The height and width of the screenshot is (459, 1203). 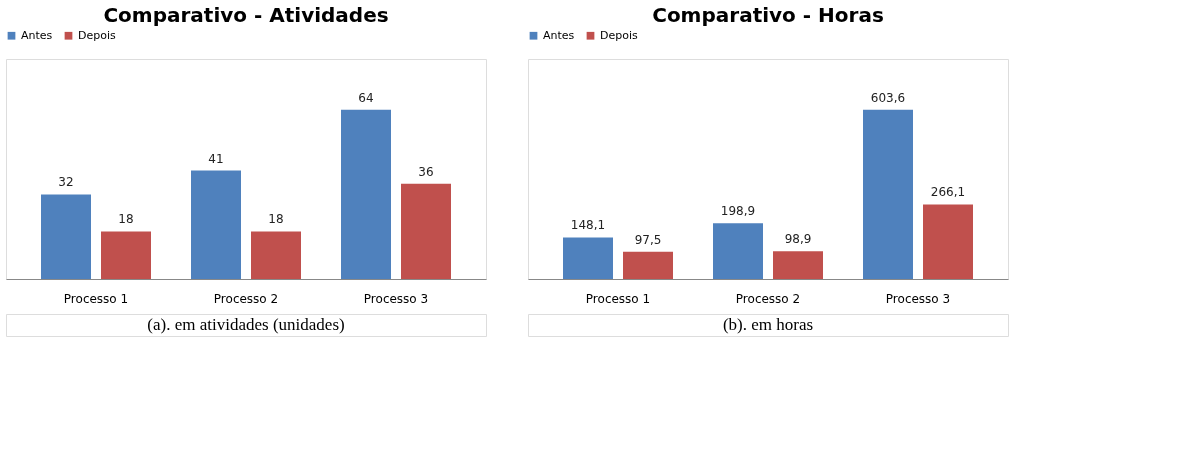 I want to click on data-label: 97,5, so click(x=648, y=239).